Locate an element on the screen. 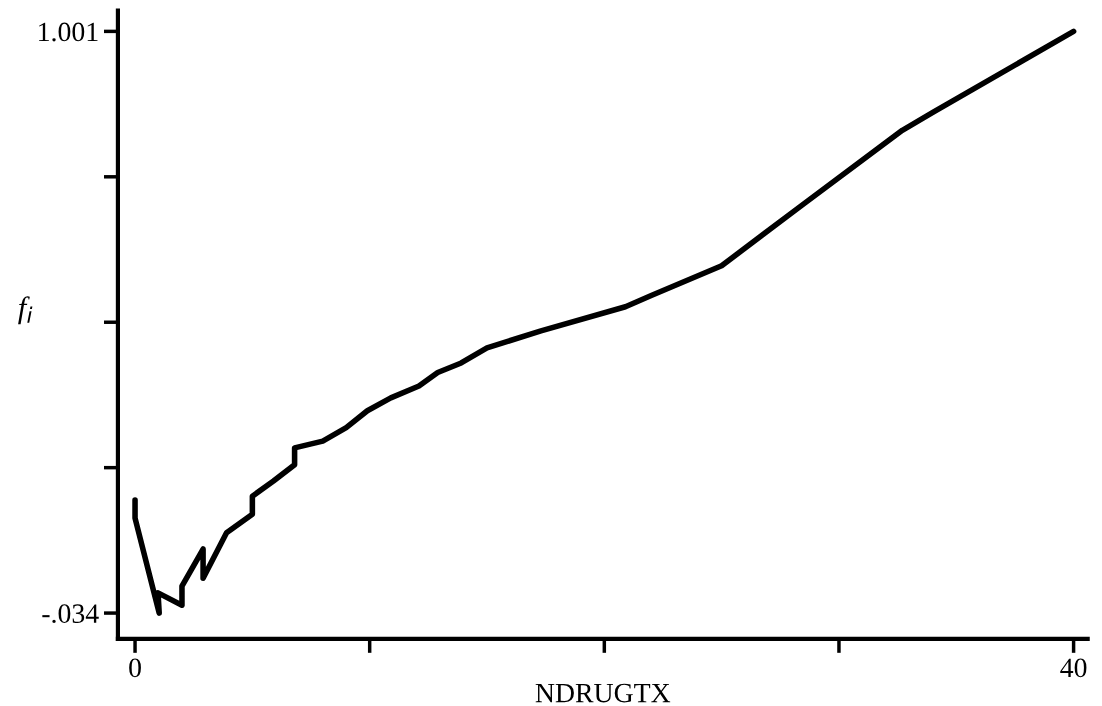  x-axis-title: NDRUGTX is located at coordinates (603, 693).